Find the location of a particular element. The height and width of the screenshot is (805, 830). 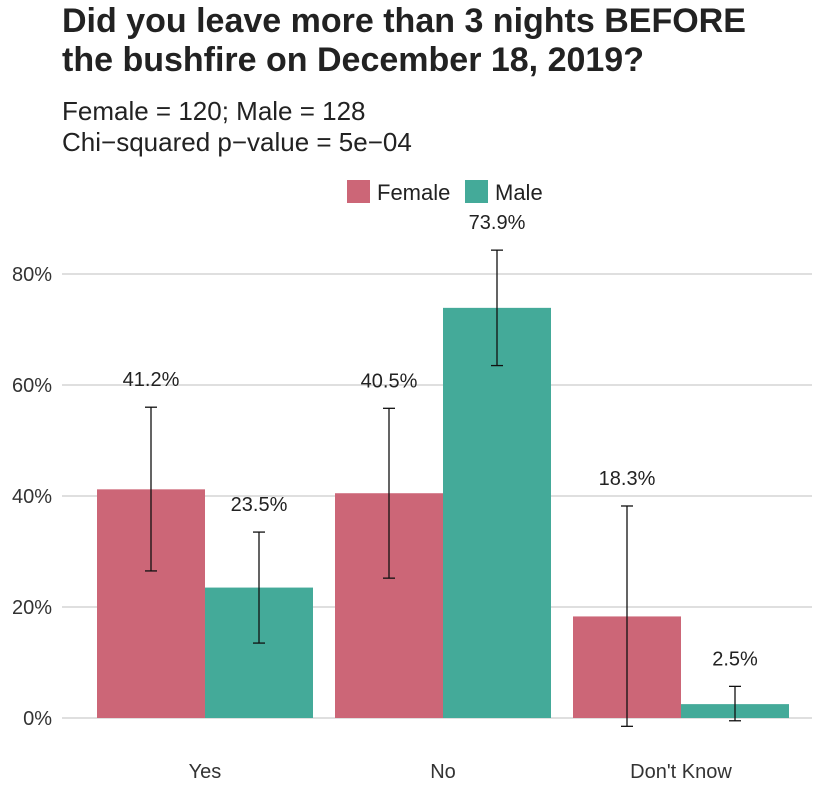

bar-male-no is located at coordinates (497, 512).